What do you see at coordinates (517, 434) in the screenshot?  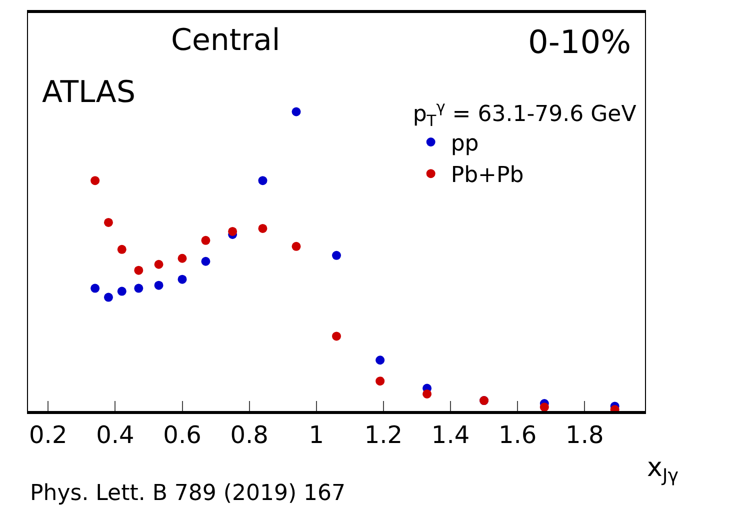 I see `x-tick-label: 1.6` at bounding box center [517, 434].